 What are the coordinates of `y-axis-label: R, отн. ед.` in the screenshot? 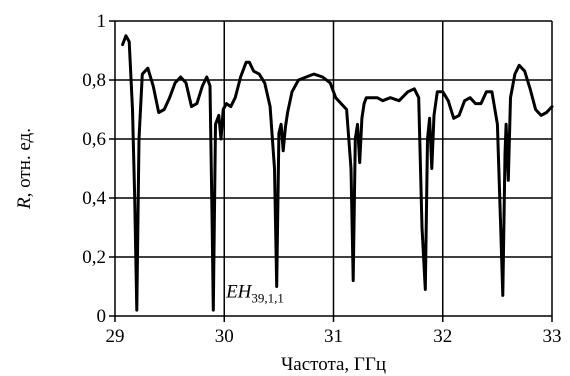 It's located at (24, 169).